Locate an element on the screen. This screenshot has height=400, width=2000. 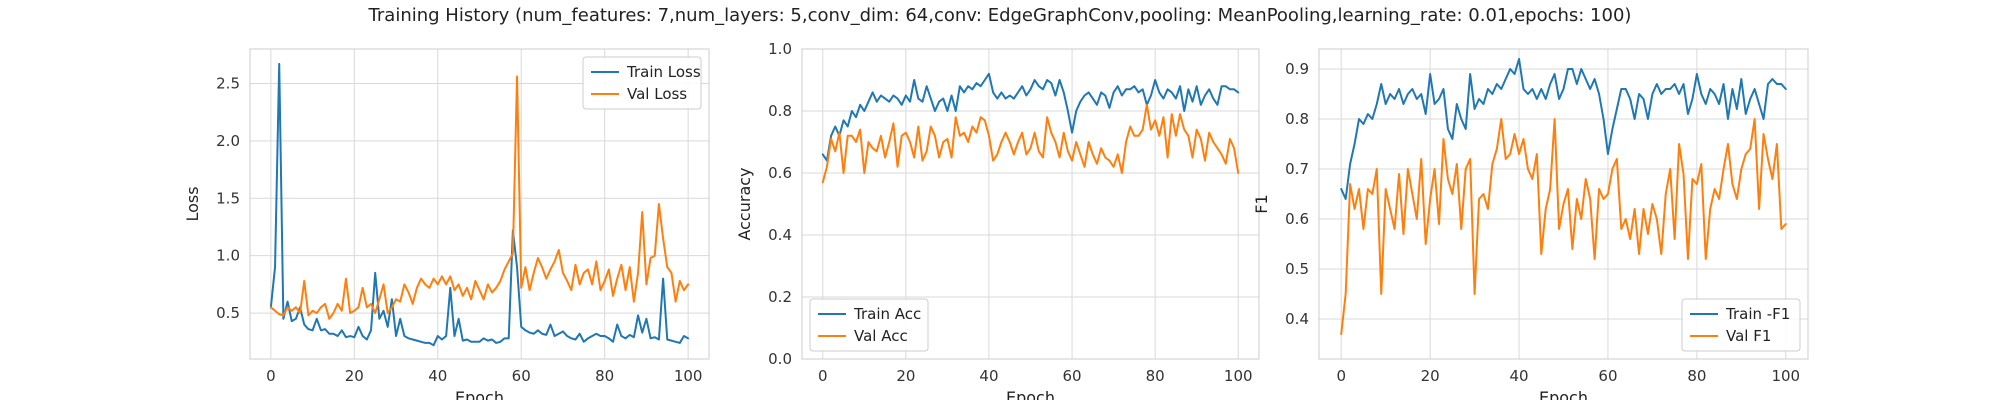
legend-label: Val Acc is located at coordinates (881, 336).